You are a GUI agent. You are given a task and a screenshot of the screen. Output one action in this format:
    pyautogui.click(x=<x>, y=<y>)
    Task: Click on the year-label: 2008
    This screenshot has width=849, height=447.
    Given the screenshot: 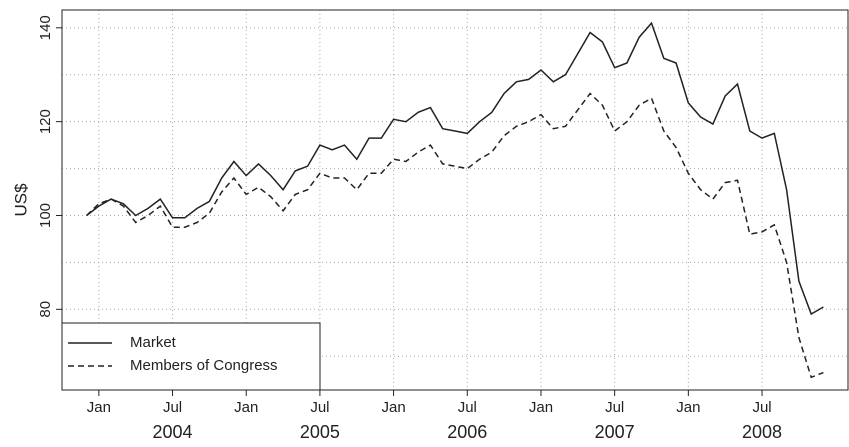 What is the action you would take?
    pyautogui.click(x=762, y=432)
    